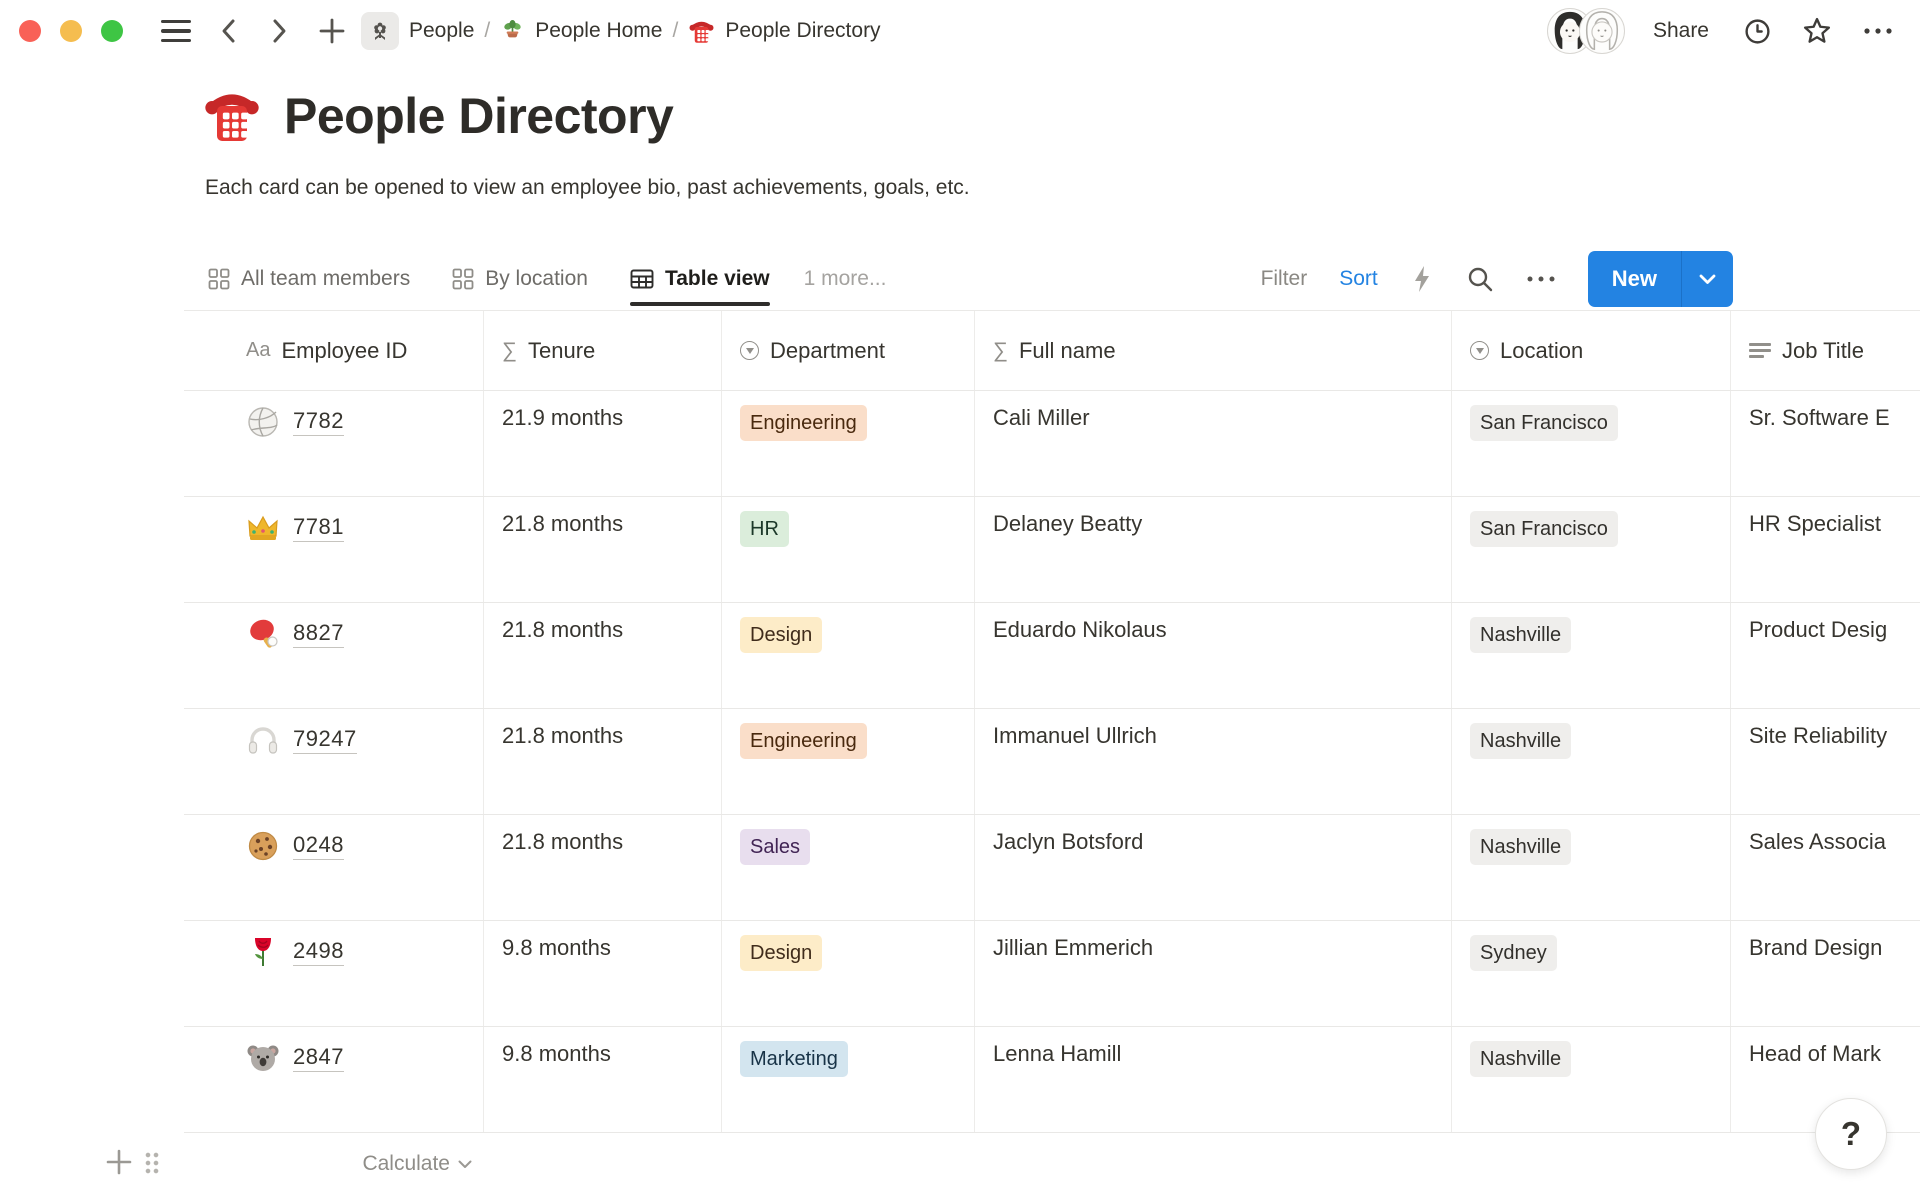 The height and width of the screenshot is (1200, 1920). I want to click on employee-id-link: 7781, so click(318, 528).